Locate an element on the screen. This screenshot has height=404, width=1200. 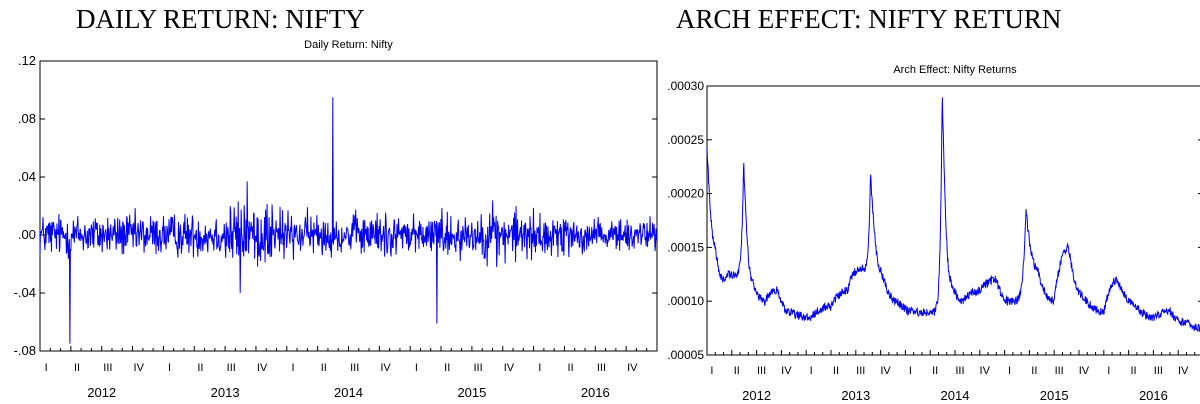
y-tick-label: .04 is located at coordinates (27, 176).